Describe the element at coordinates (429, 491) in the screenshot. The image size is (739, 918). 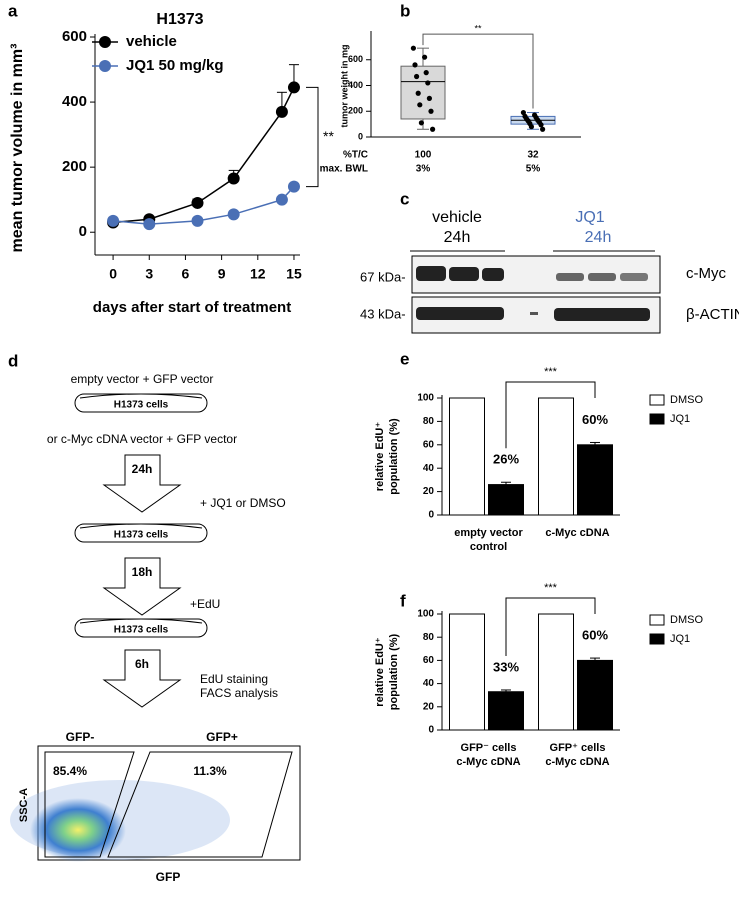
I see `y-tick-label: 20` at that location.